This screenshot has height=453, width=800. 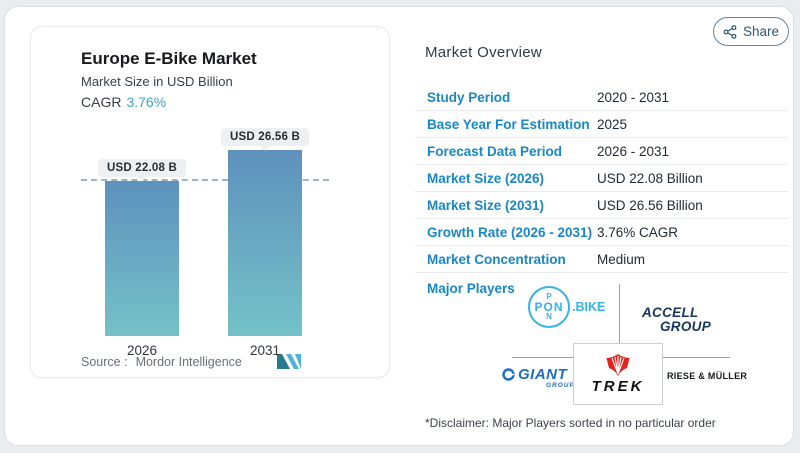 I want to click on overview-heading: Market Overview, so click(x=484, y=52).